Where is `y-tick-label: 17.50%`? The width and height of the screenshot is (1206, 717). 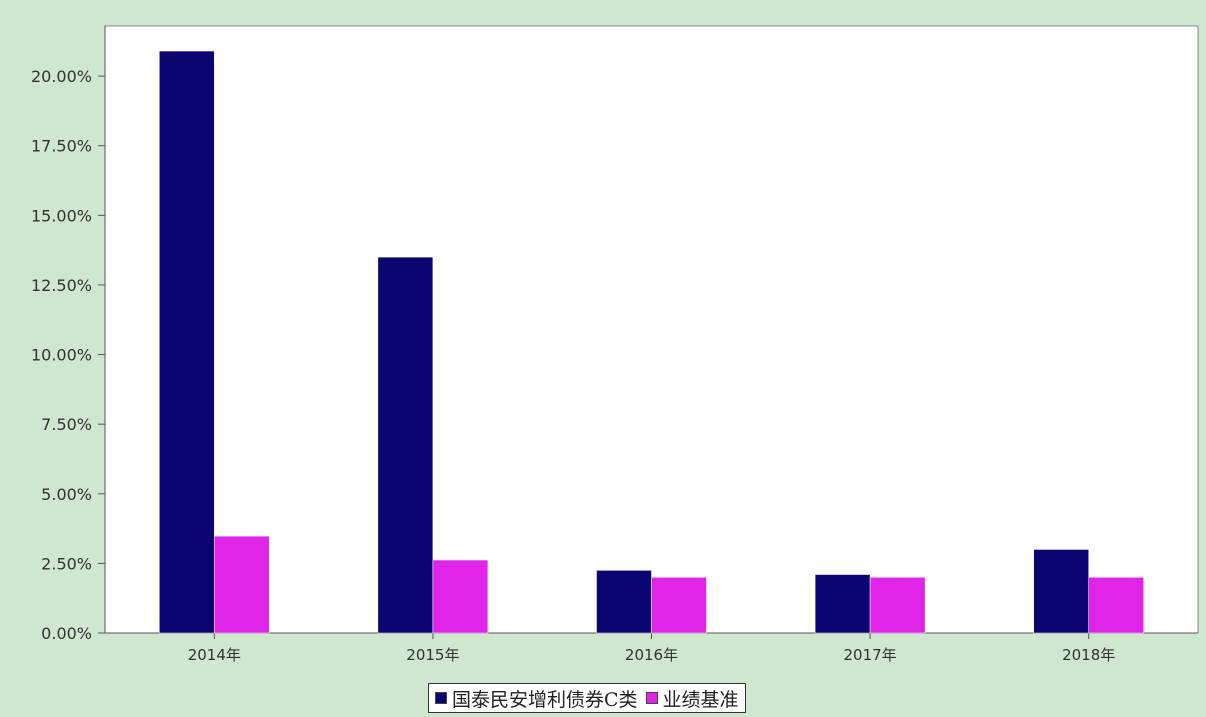 y-tick-label: 17.50% is located at coordinates (61, 146).